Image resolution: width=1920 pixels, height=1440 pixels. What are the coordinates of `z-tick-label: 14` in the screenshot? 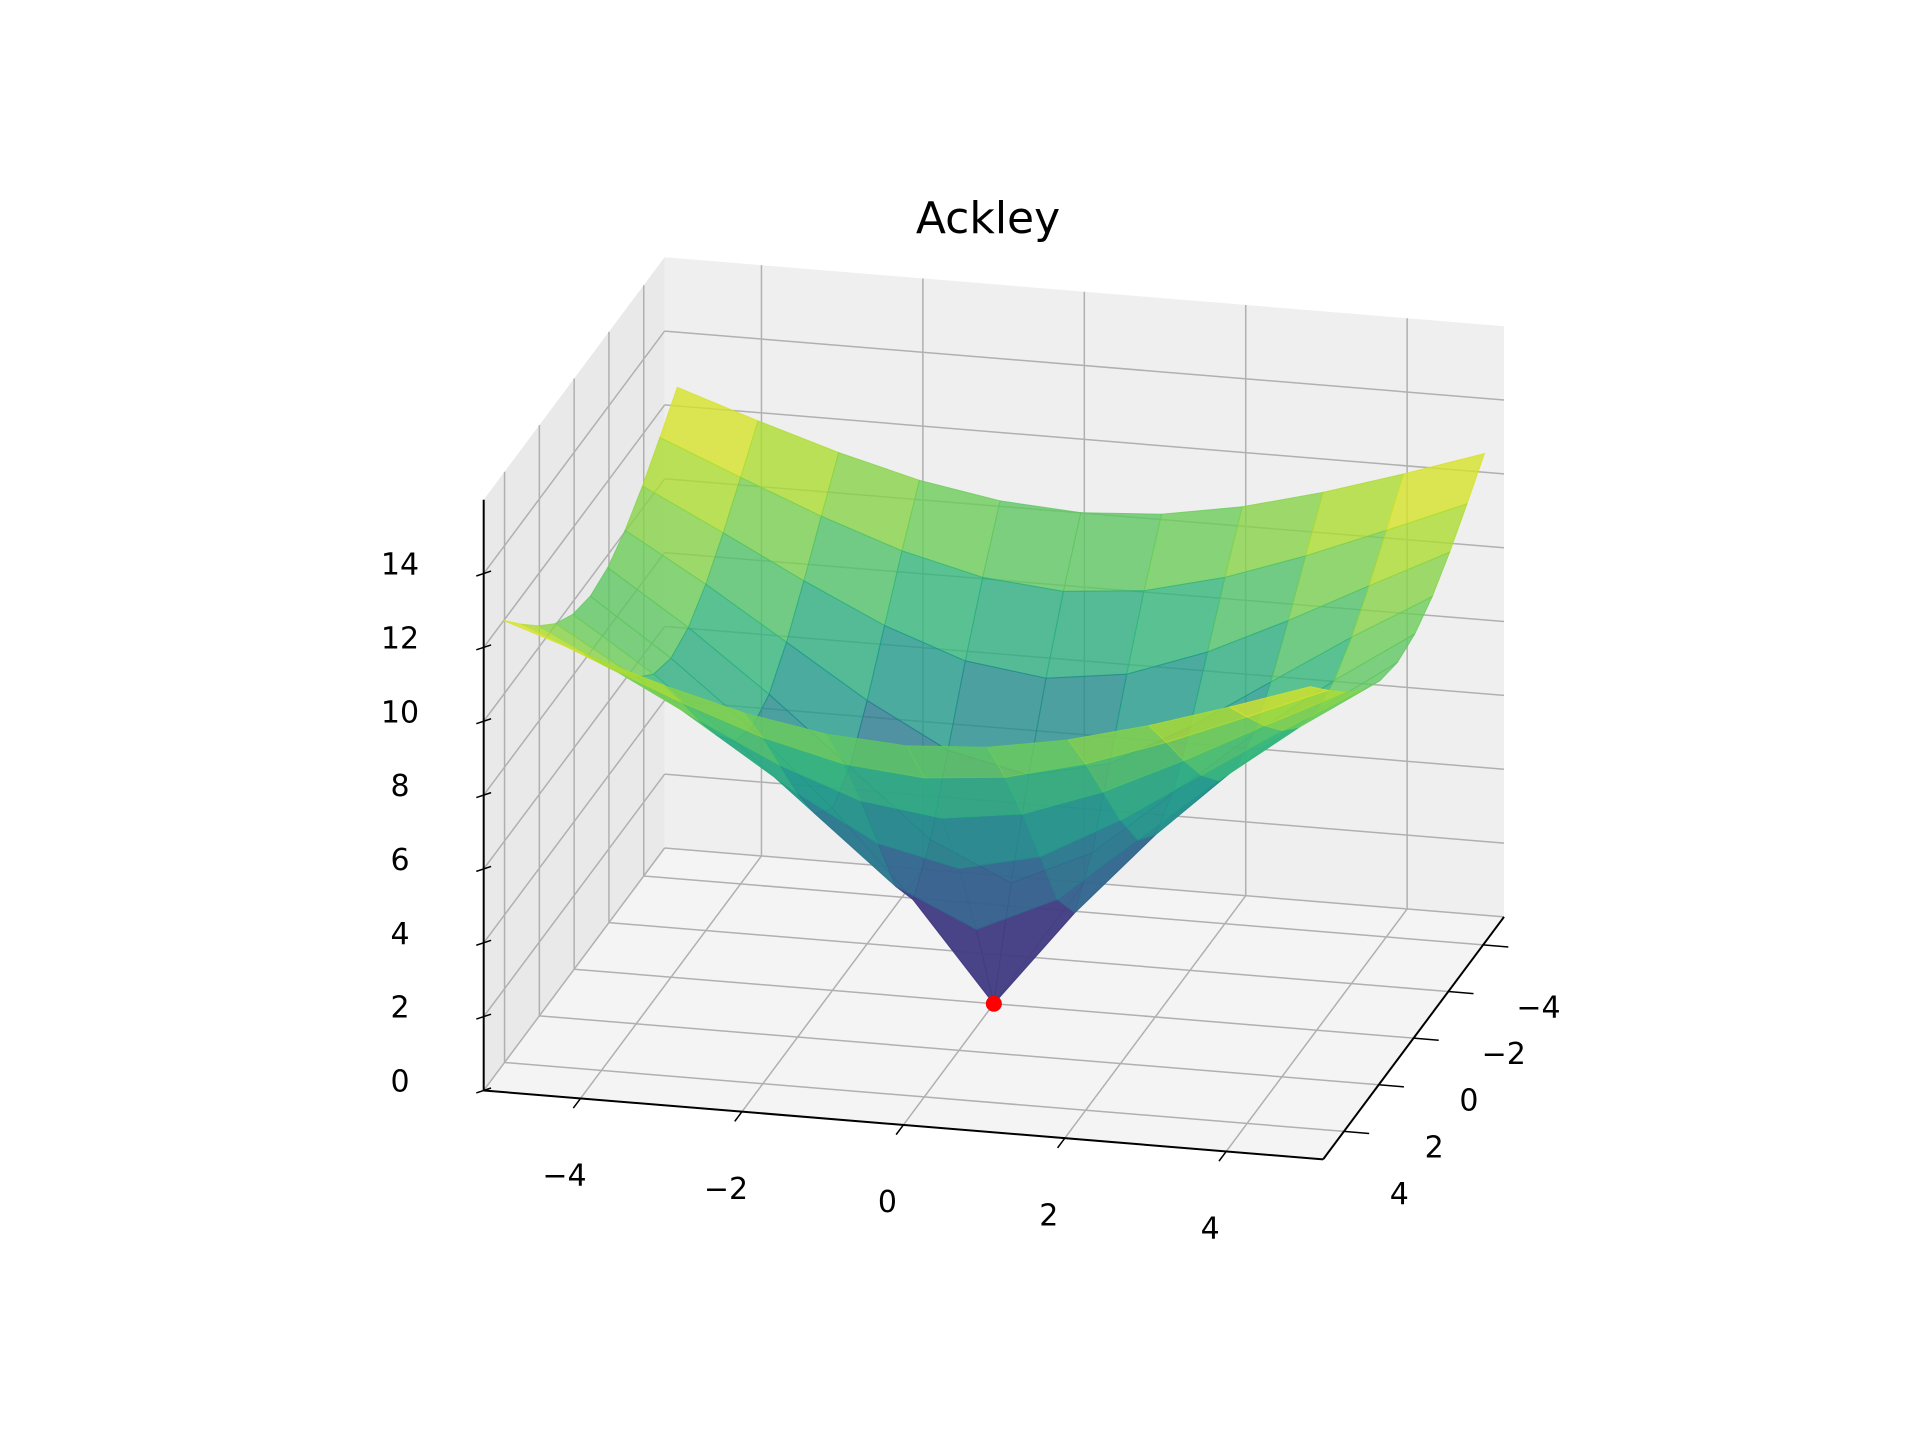 It's located at (400, 565).